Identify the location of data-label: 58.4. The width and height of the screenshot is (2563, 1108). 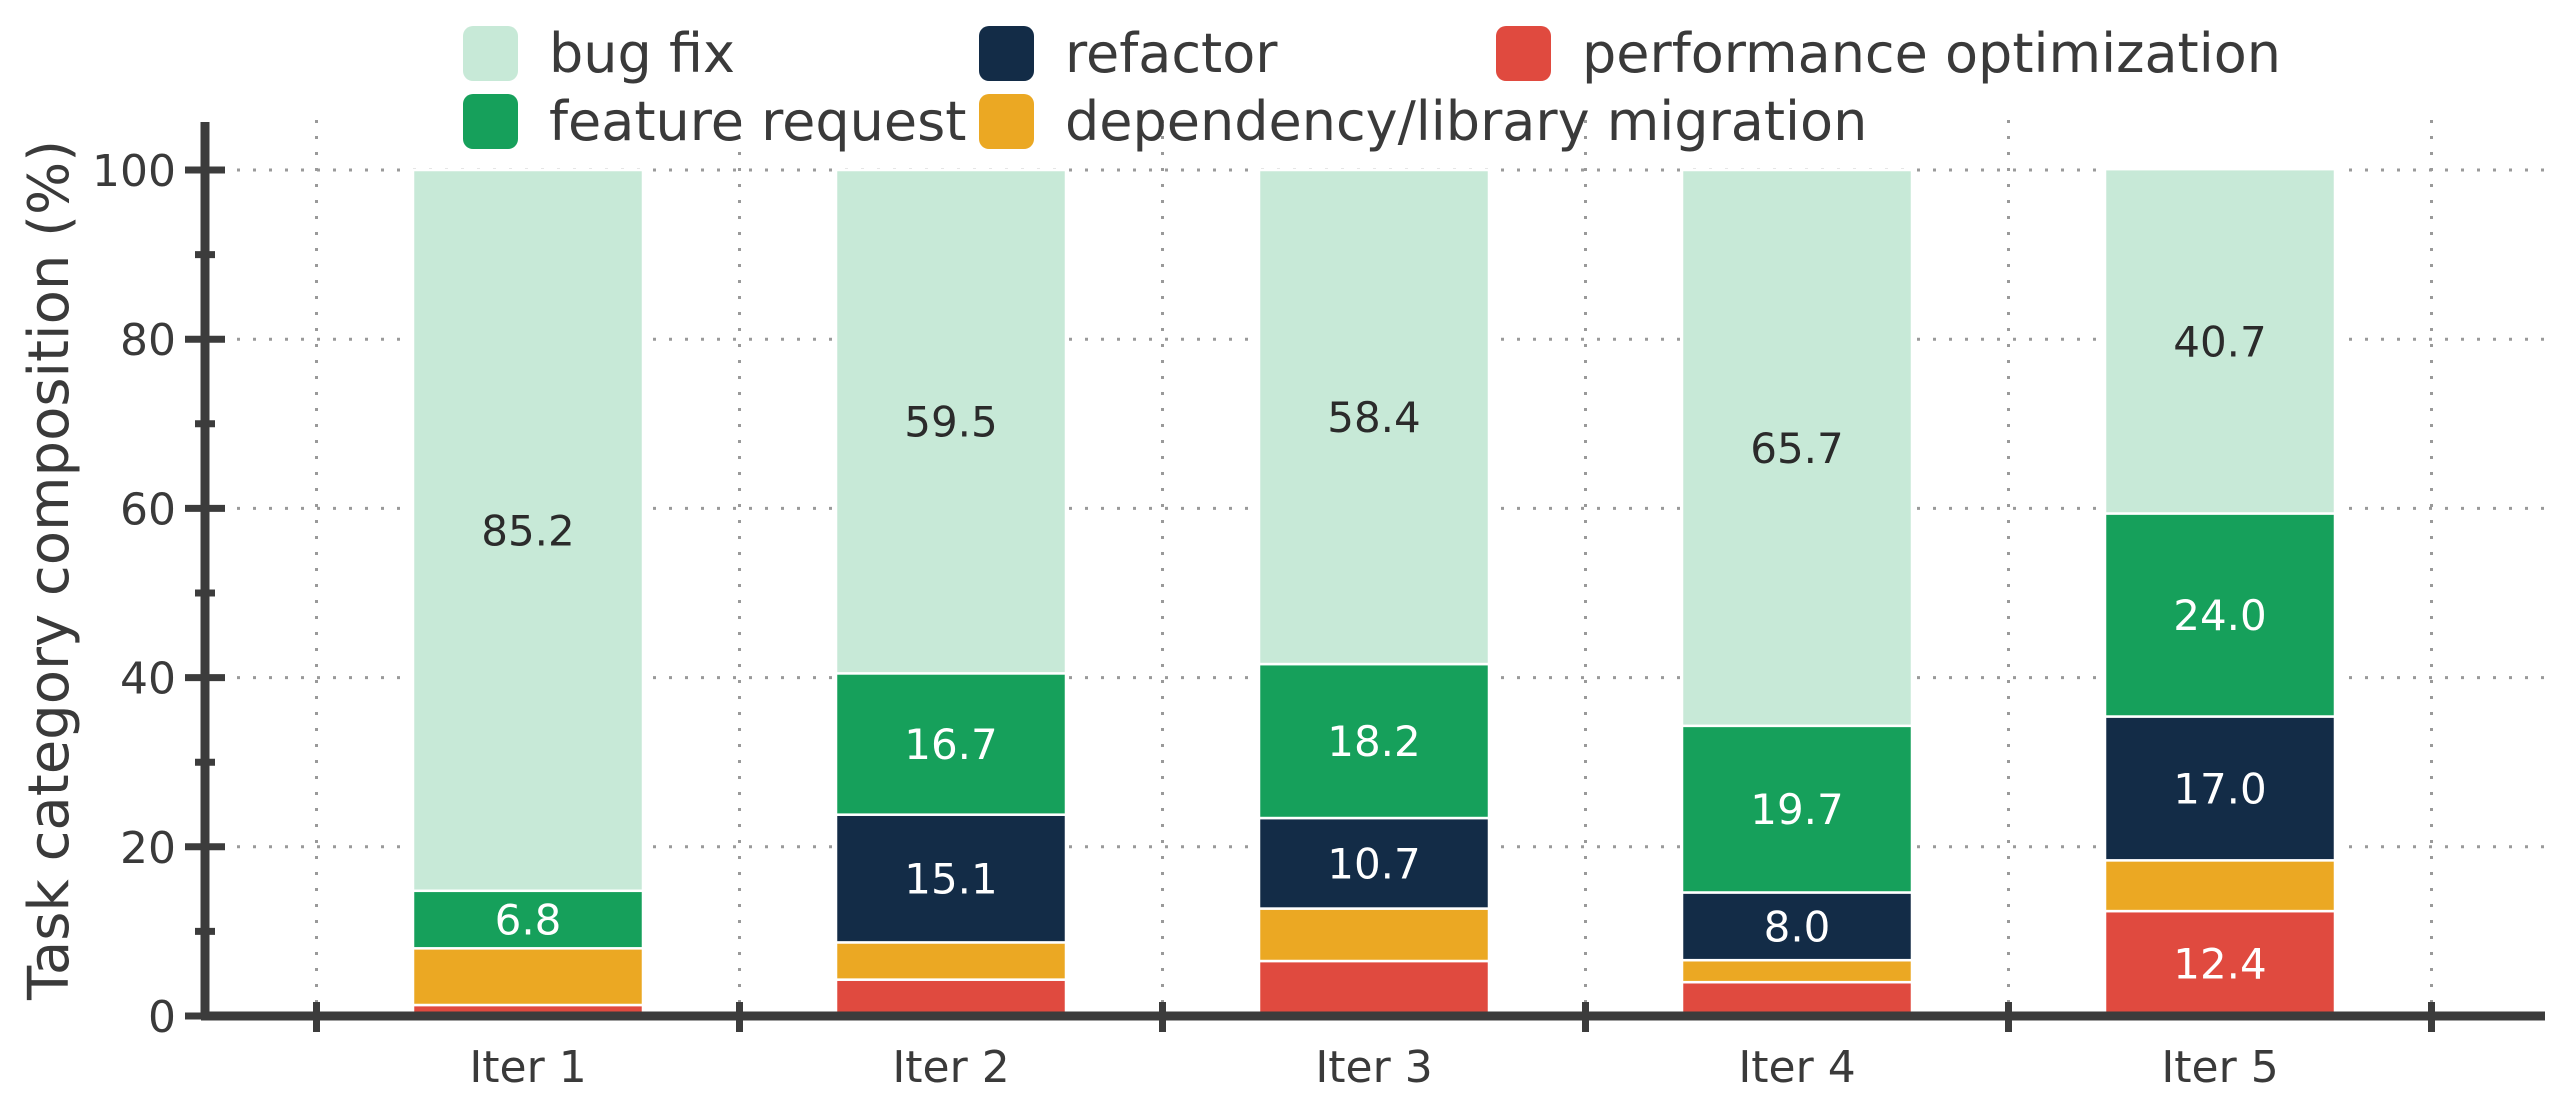
(1374, 417).